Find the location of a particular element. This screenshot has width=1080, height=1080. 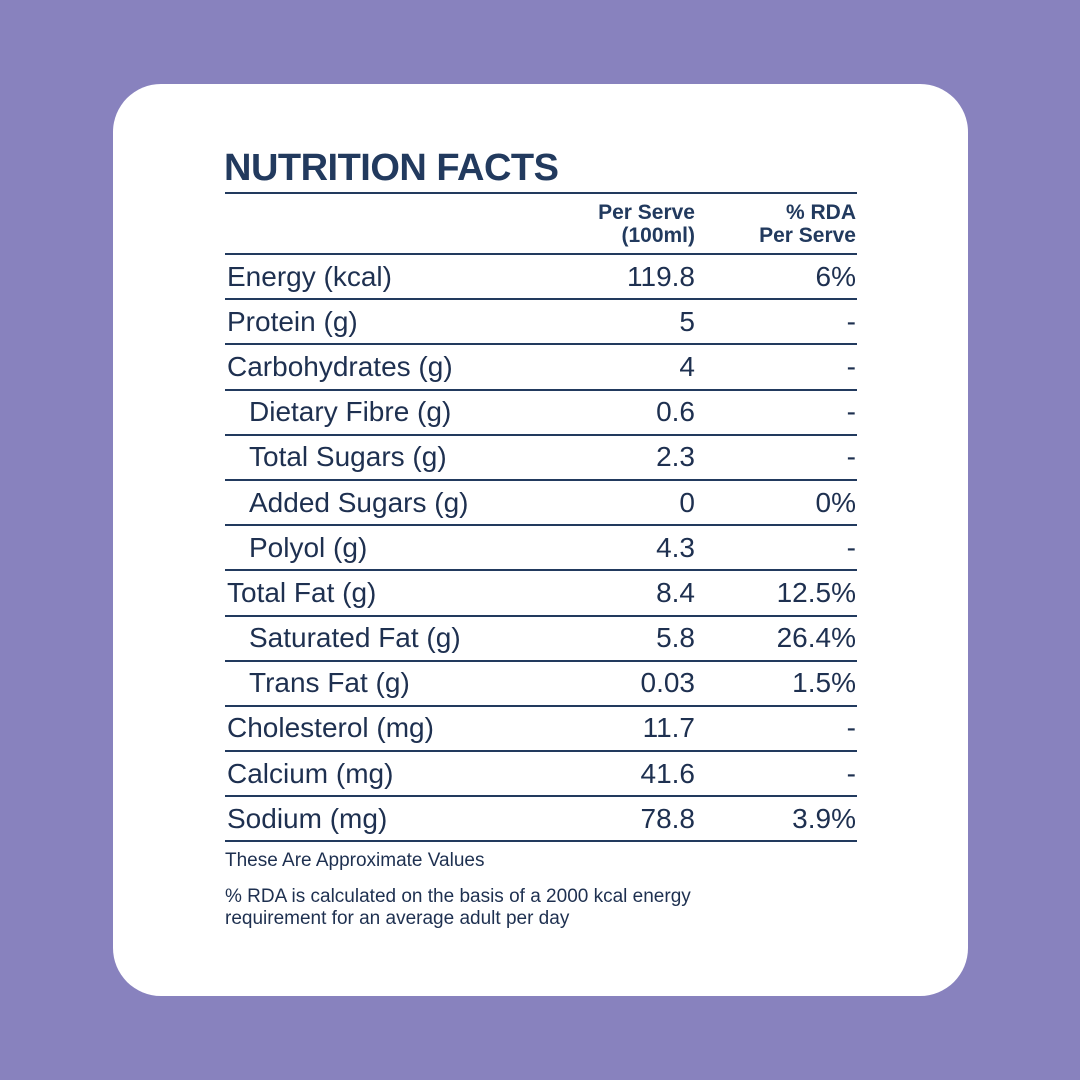

table-row: Cholesterol (mg) 11.7 - is located at coordinates (541, 730).